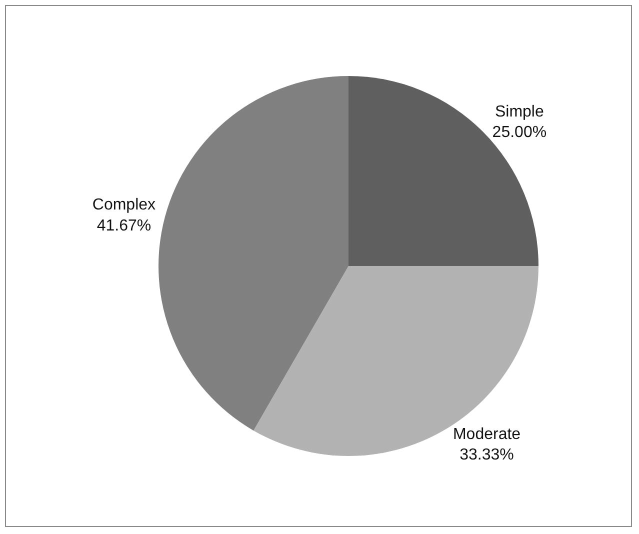  Describe the element at coordinates (519, 111) in the screenshot. I see `slice-label: Simple` at that location.